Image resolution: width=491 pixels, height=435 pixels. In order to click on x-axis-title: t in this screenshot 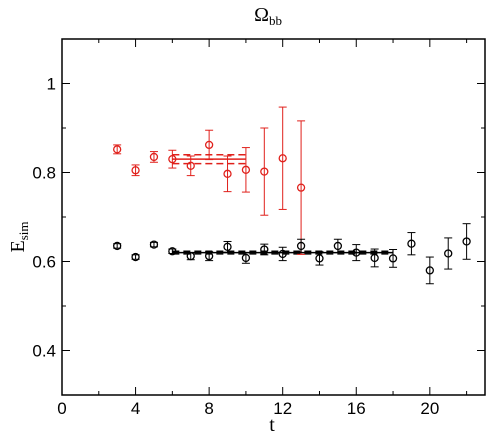, I will do `click(272, 424)`.